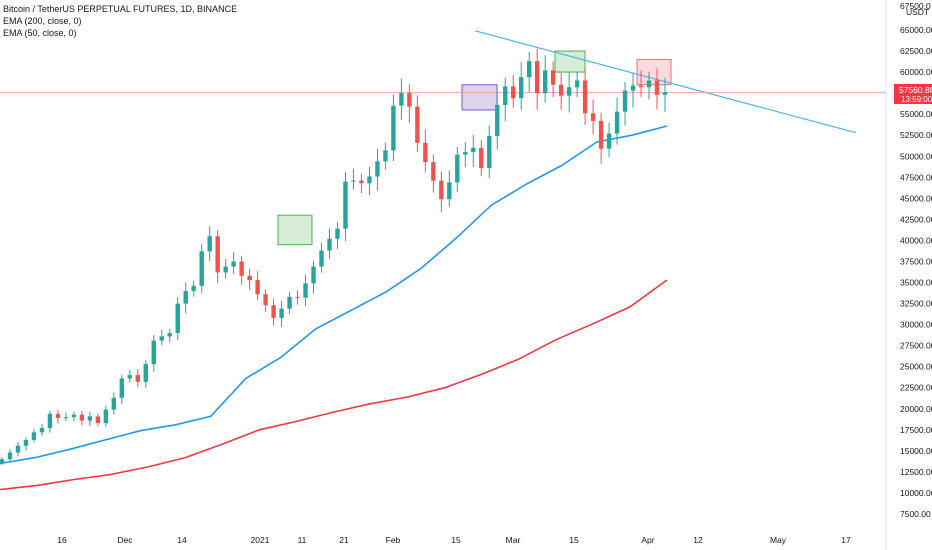  Describe the element at coordinates (513, 540) in the screenshot. I see `x-tick-label: Mar` at that location.